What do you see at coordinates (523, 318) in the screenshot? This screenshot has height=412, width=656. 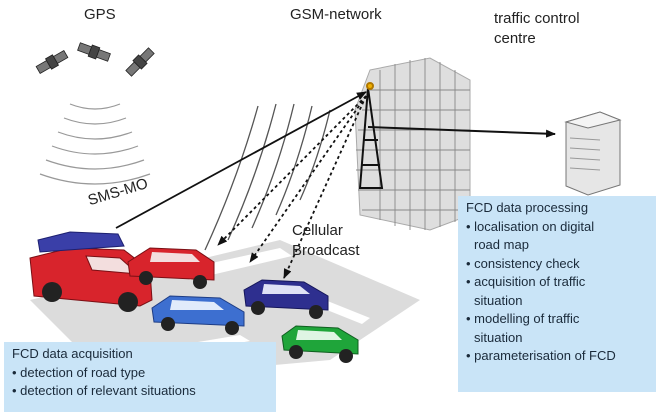 I see `processing-line: • modelling of traffic` at bounding box center [523, 318].